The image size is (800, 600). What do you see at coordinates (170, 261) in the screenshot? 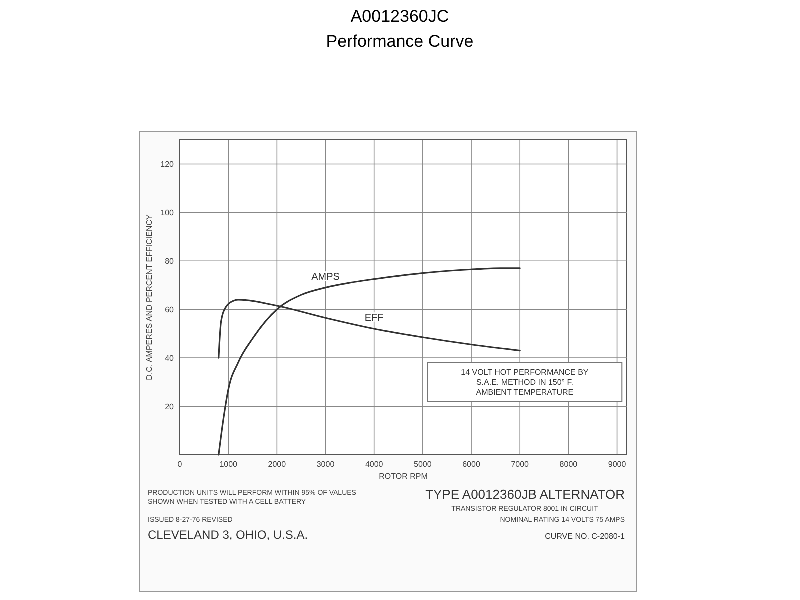
I see `y-tick-label: 80` at bounding box center [170, 261].